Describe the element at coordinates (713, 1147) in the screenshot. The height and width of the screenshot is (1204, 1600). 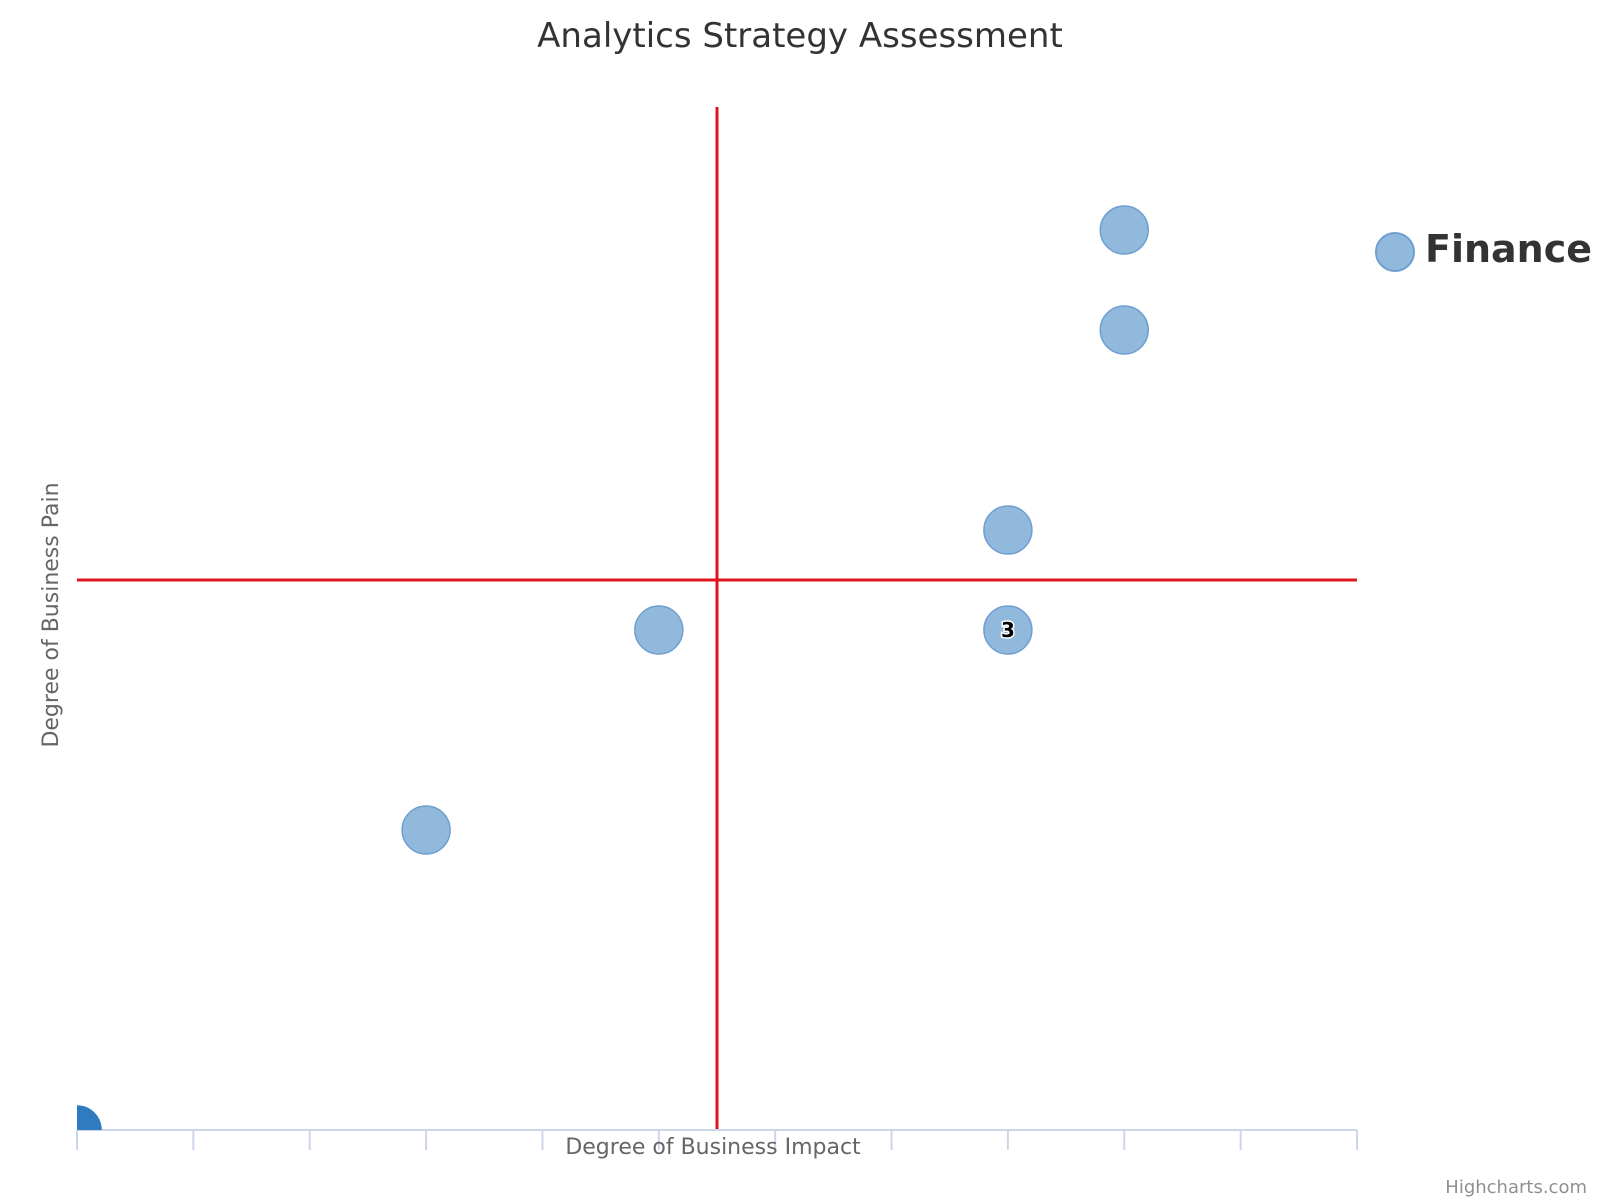
I see `x-axis-title: Degree of Business Impact` at that location.